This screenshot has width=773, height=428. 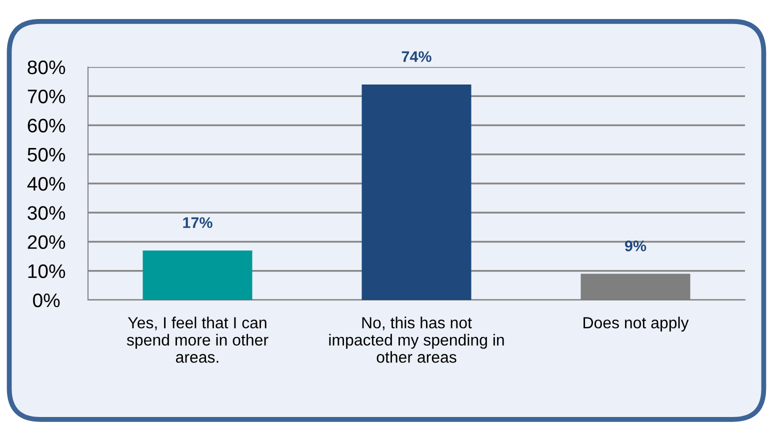 What do you see at coordinates (47, 213) in the screenshot?
I see `y-tick-label: 30%` at bounding box center [47, 213].